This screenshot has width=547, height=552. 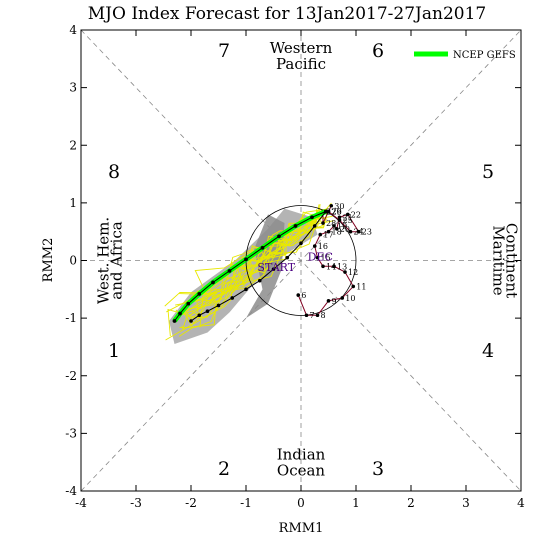 I want to click on region-label-bottom: Indian, so click(x=301, y=454).